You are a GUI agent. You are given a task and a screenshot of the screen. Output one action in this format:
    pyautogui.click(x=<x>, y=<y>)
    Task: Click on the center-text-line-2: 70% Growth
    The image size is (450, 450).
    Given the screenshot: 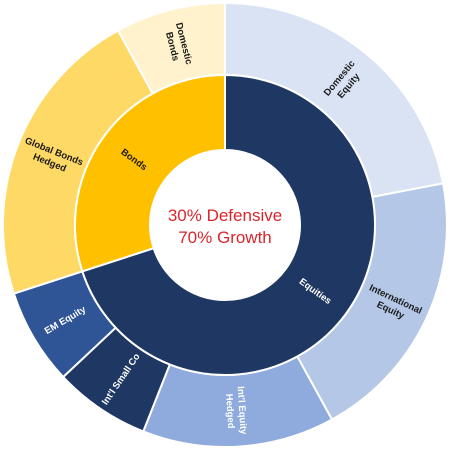 What is the action you would take?
    pyautogui.click(x=225, y=237)
    